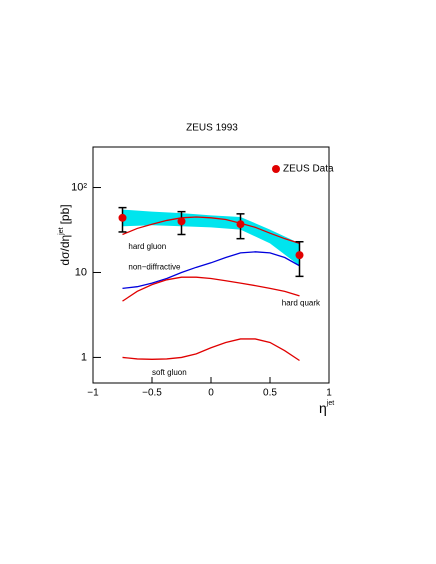  What do you see at coordinates (270, 393) in the screenshot?
I see `x-tick-label: 0.5` at bounding box center [270, 393].